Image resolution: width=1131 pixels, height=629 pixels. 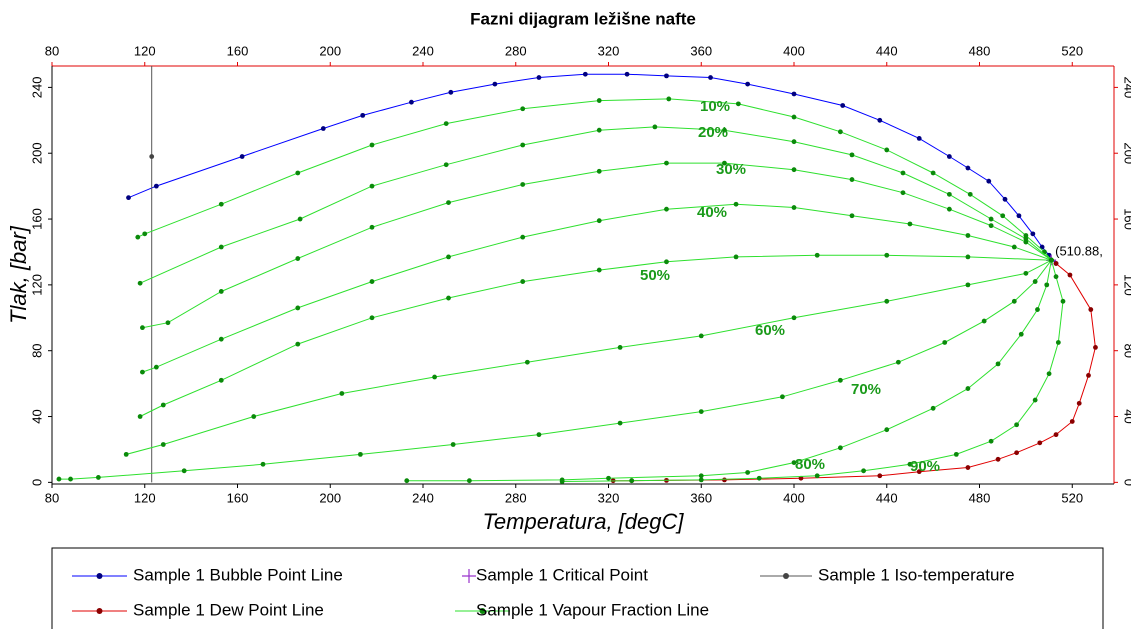 What do you see at coordinates (36, 219) in the screenshot?
I see `y-tick-label: 160` at bounding box center [36, 219].